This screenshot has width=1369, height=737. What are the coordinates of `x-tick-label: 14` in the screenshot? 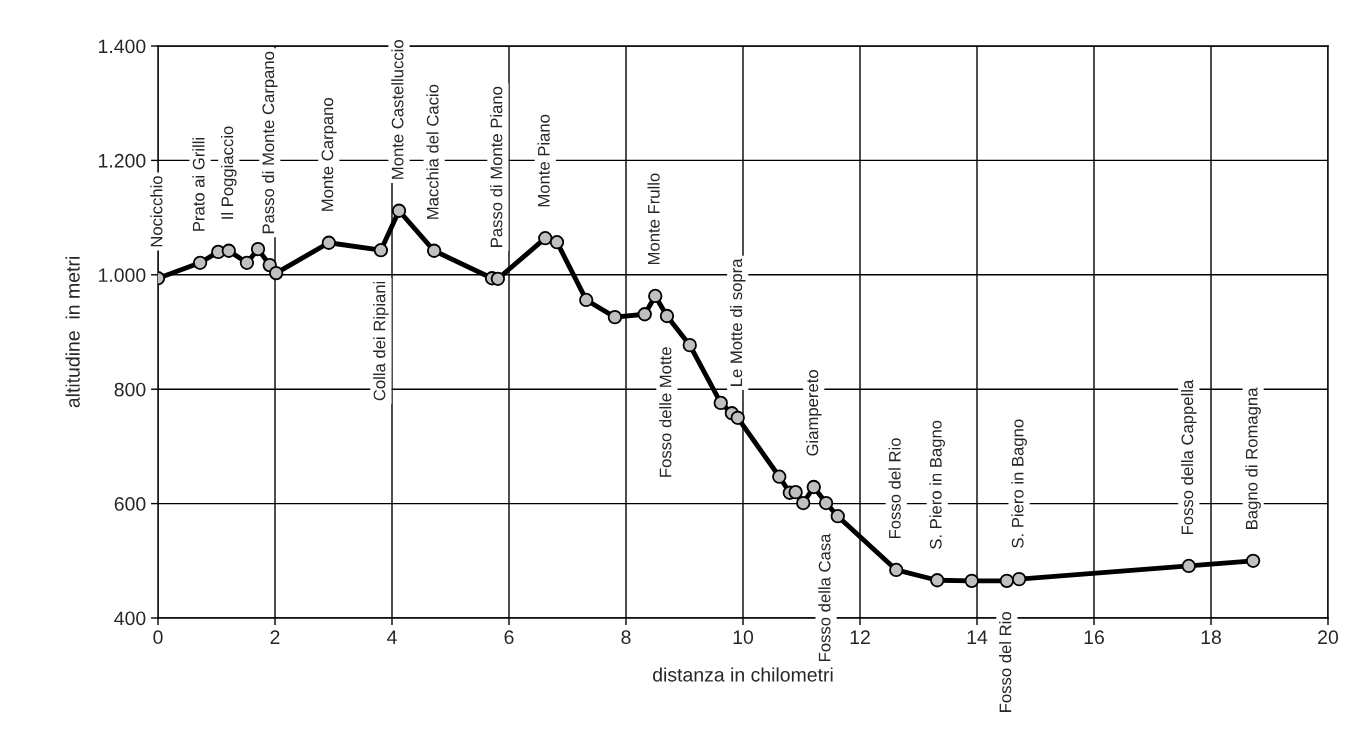 It's located at (977, 637).